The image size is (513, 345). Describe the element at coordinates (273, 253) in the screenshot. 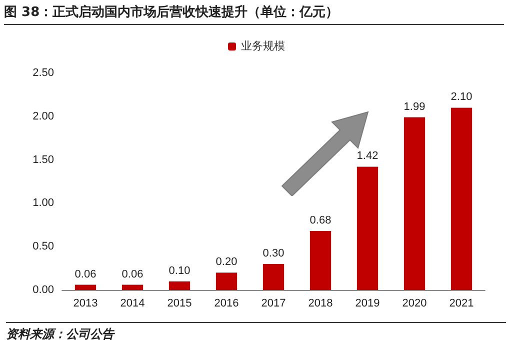

I see `data-label: 0.30` at that location.